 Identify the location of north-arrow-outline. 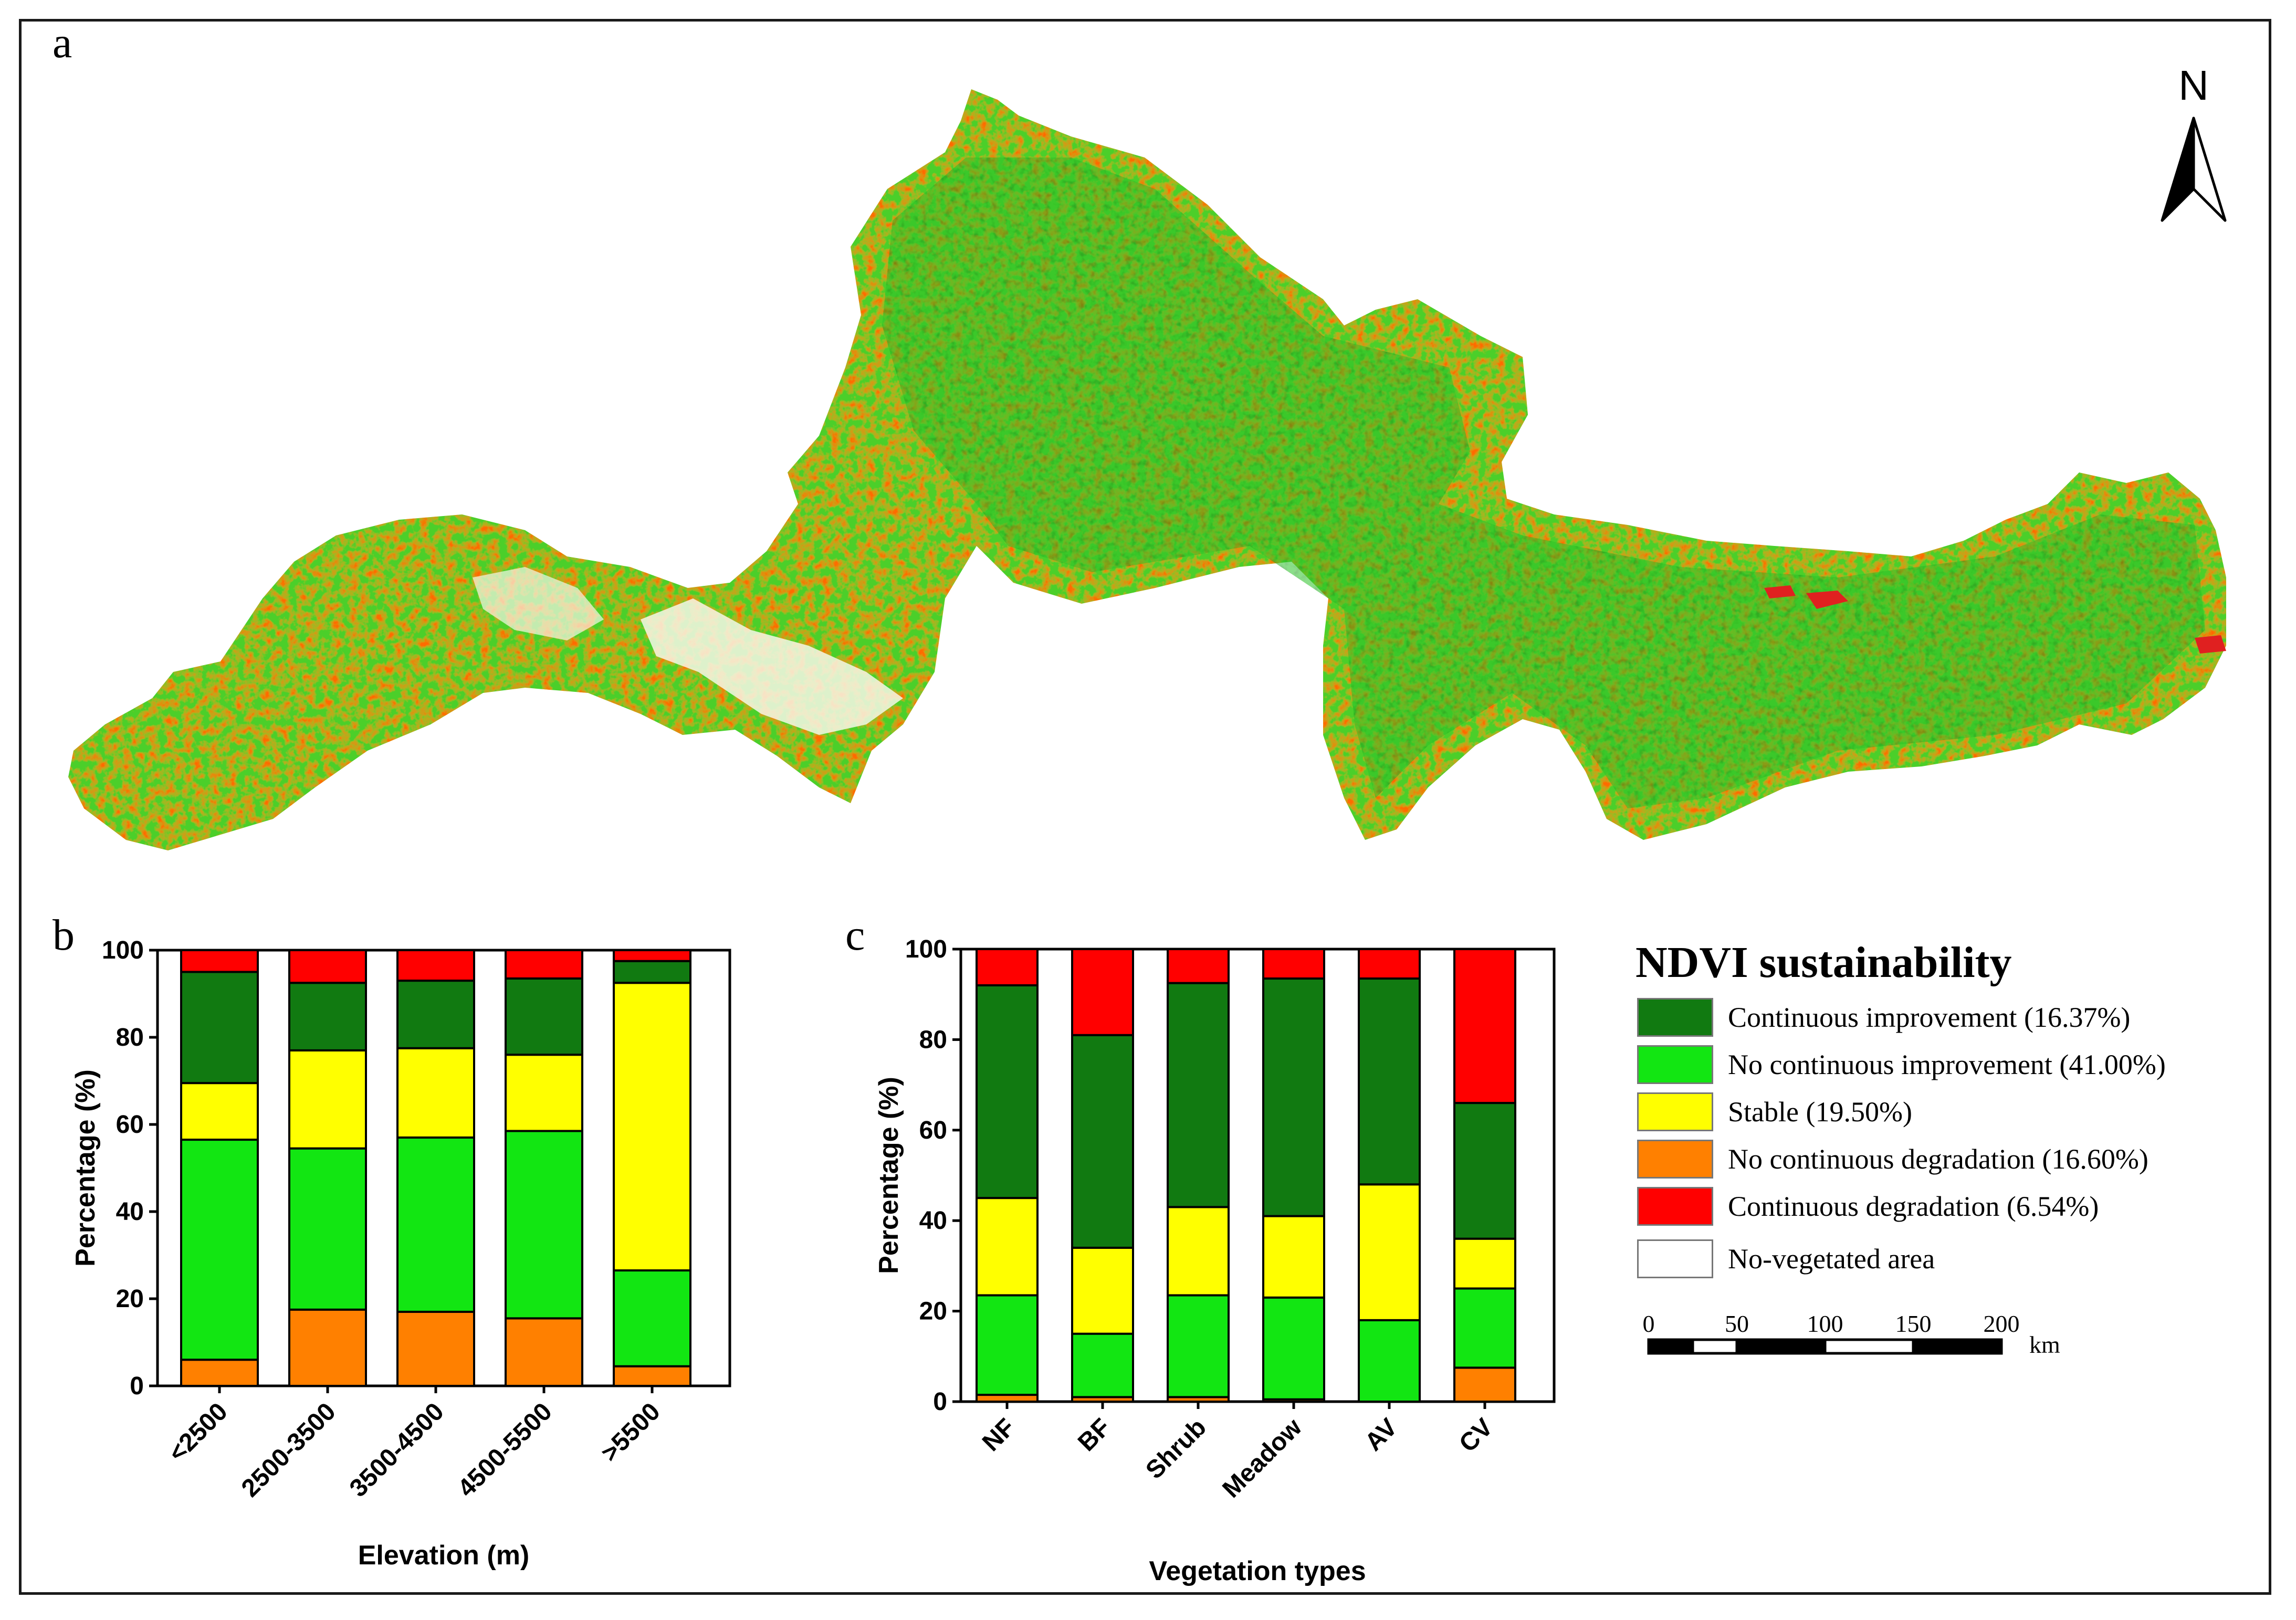
(2210, 169).